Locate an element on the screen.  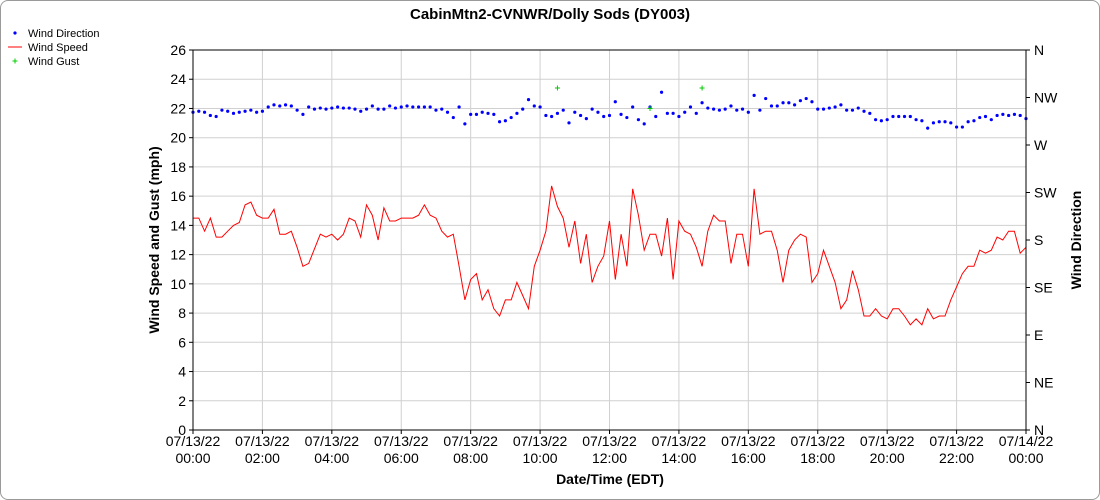
legend-label: Wind Speed is located at coordinates (58, 48).